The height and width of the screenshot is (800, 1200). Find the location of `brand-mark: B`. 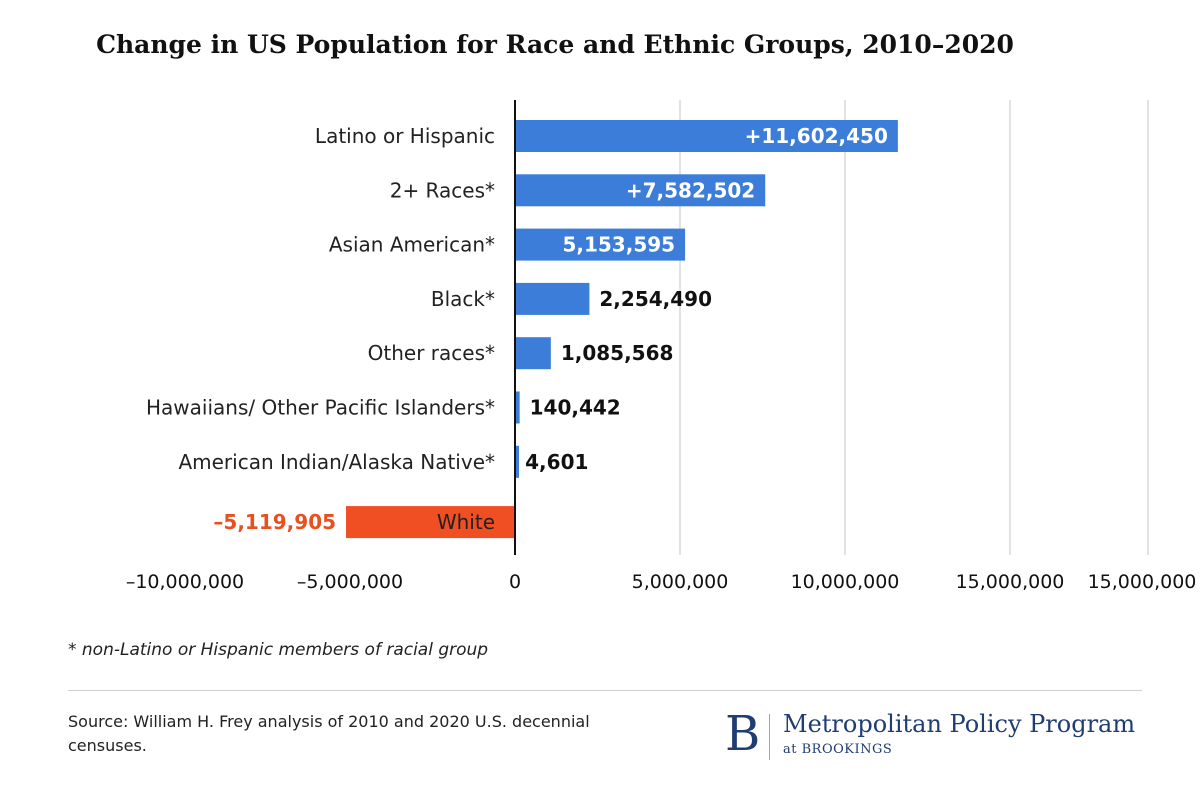

brand-mark: B is located at coordinates (743, 734).